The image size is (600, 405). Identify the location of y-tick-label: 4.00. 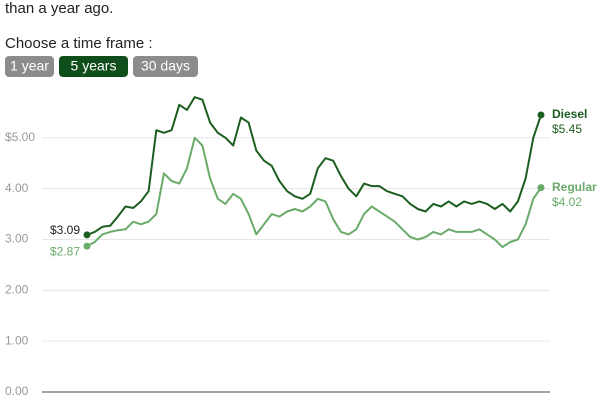
(17, 188).